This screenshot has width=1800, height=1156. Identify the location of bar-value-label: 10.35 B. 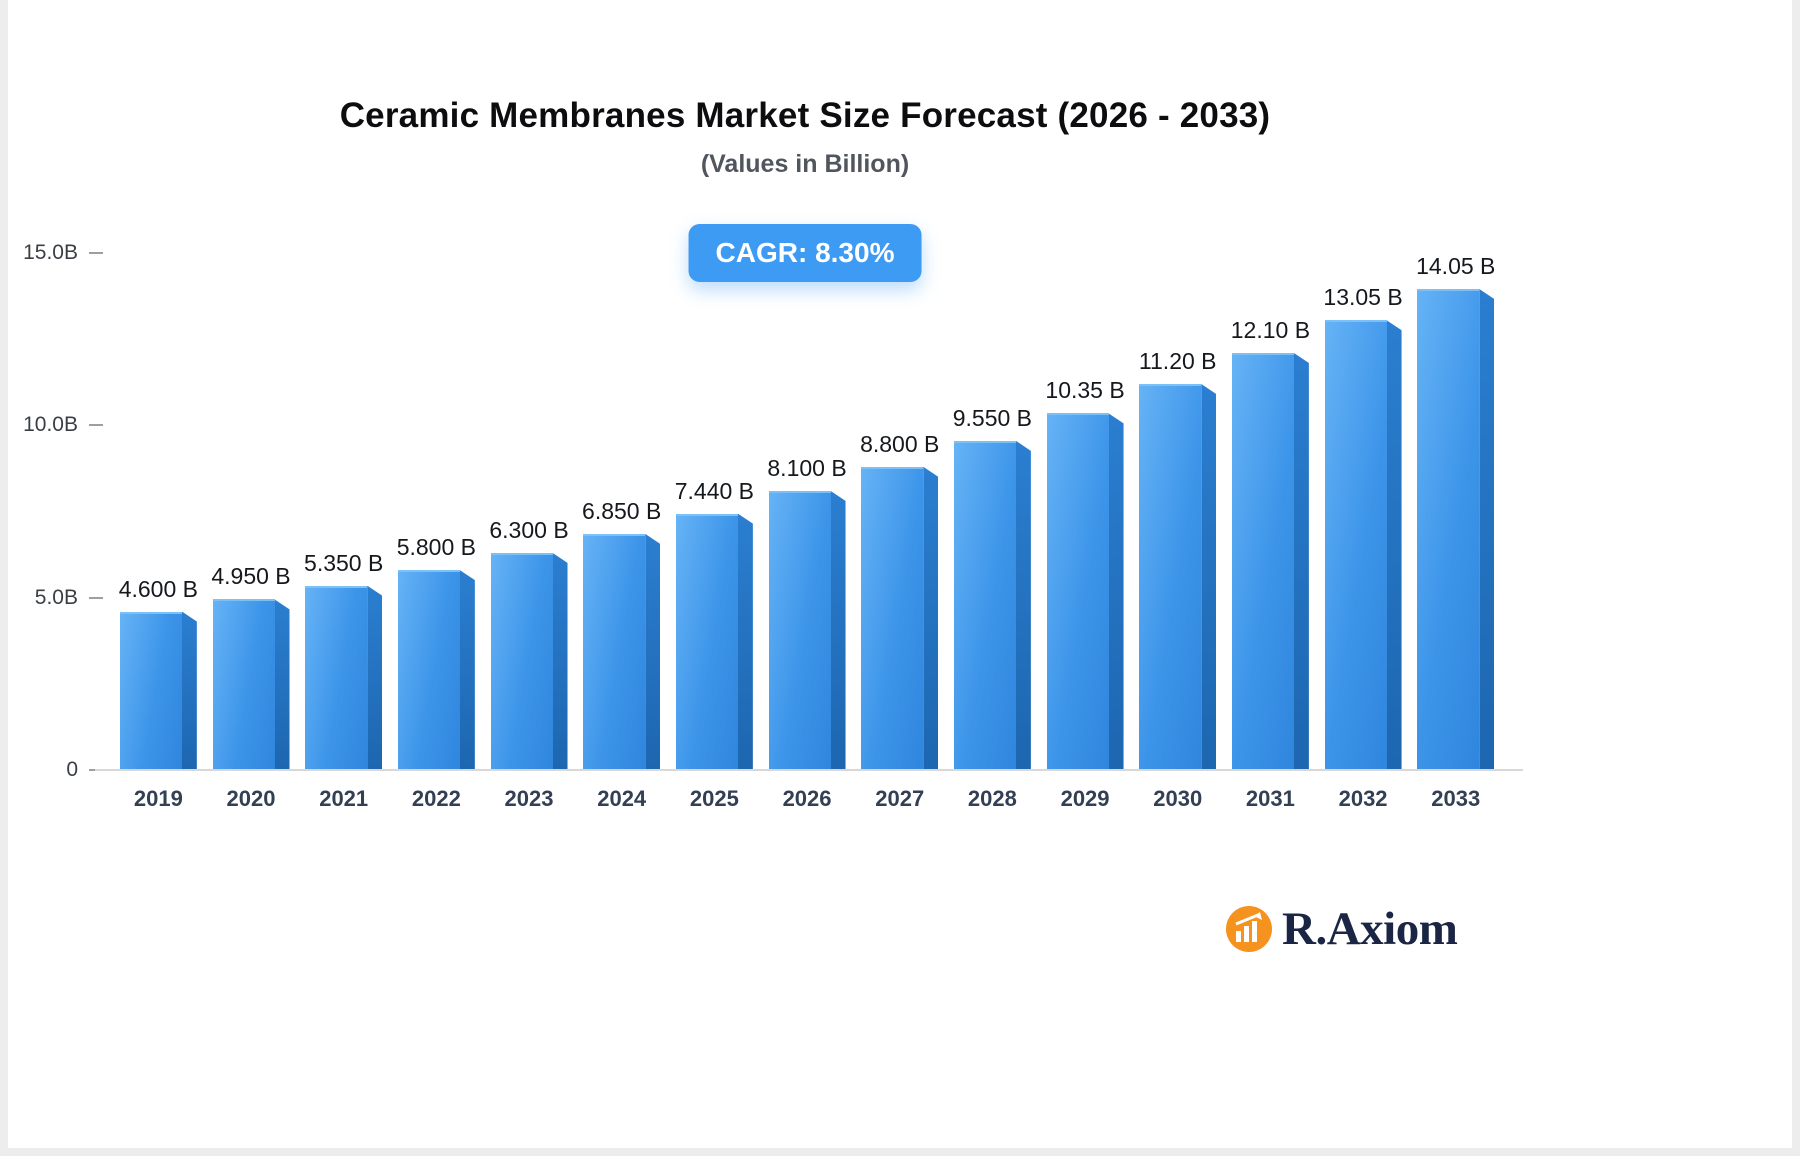
(1085, 390).